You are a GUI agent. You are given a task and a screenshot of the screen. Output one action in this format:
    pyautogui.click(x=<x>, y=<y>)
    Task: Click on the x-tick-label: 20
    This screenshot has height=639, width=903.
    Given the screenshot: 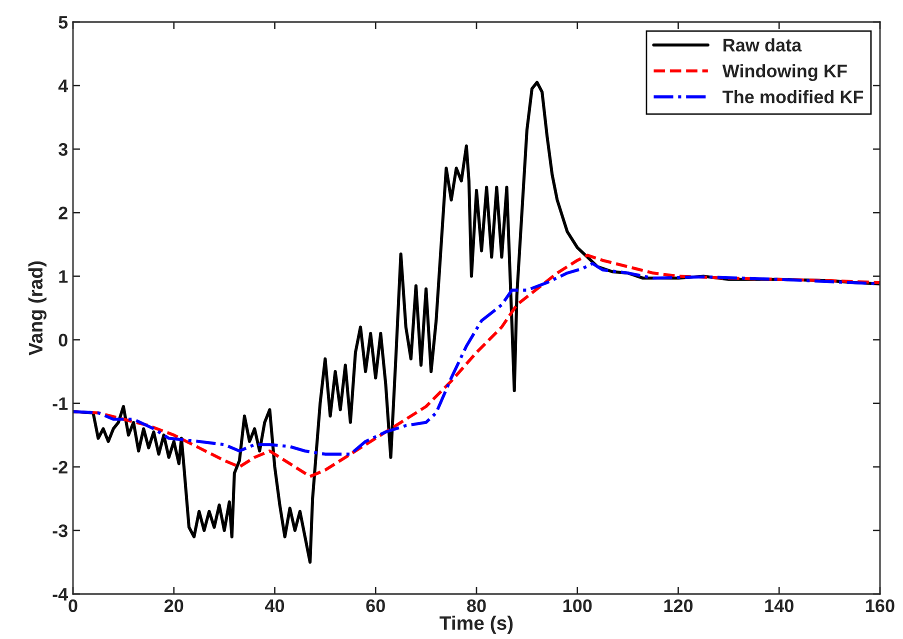 What is the action you would take?
    pyautogui.click(x=174, y=605)
    